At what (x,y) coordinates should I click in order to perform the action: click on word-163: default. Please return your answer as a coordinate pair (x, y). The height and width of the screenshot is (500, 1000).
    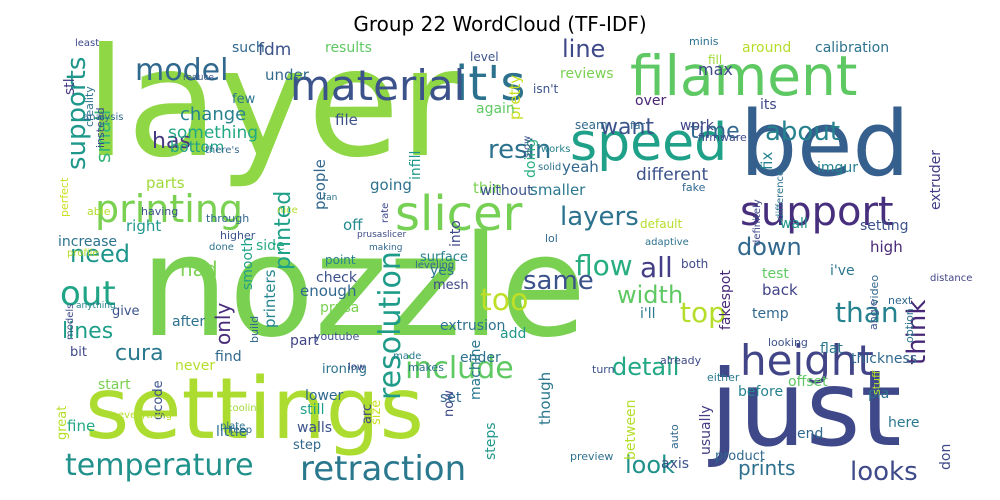
    Looking at the image, I should click on (661, 224).